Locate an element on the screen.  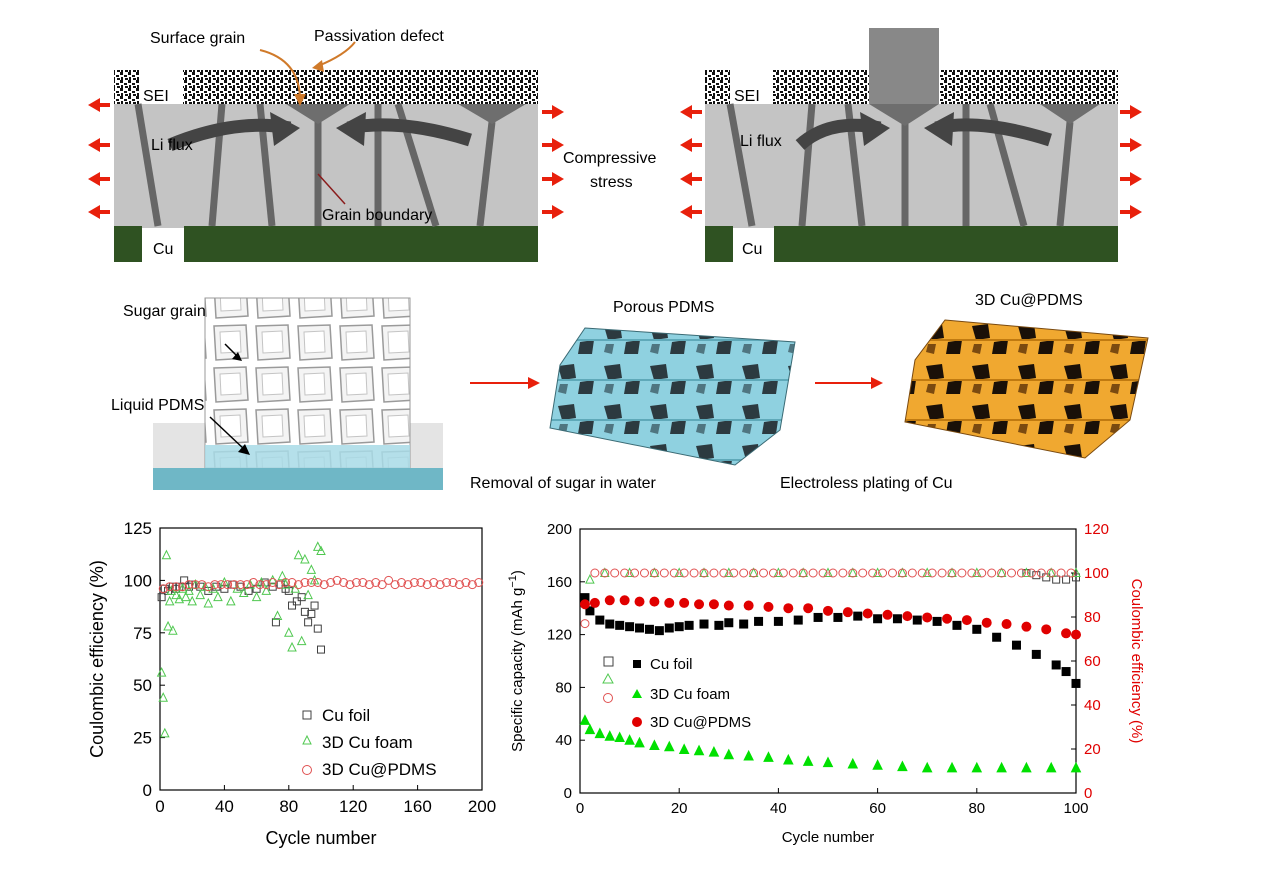
schematic-right: SEI Li flux Cu is located at coordinates (911, 145).